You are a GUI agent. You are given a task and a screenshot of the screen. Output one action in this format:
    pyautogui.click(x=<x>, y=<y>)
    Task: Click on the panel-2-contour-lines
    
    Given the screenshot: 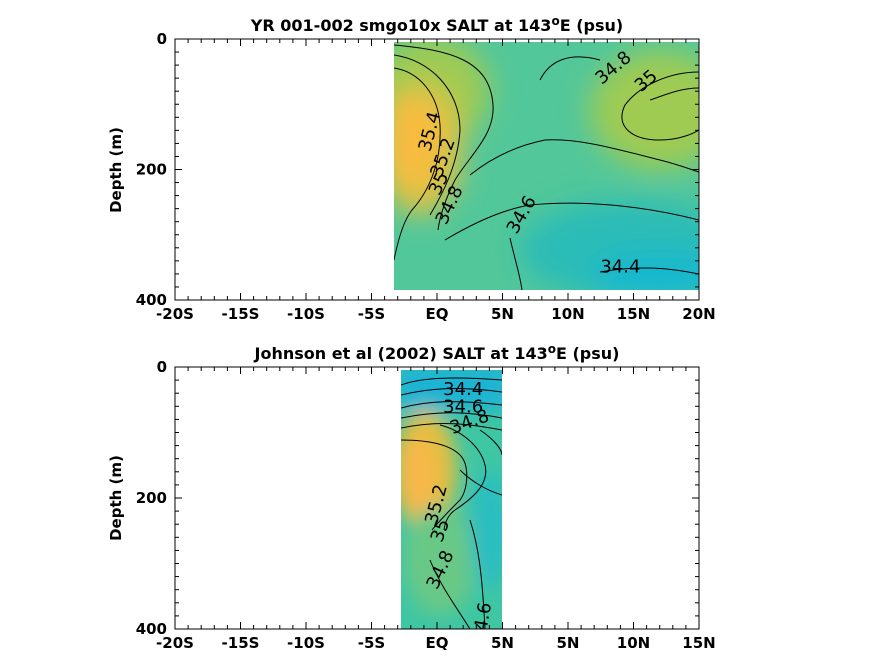 What is the action you would take?
    pyautogui.click(x=451, y=503)
    